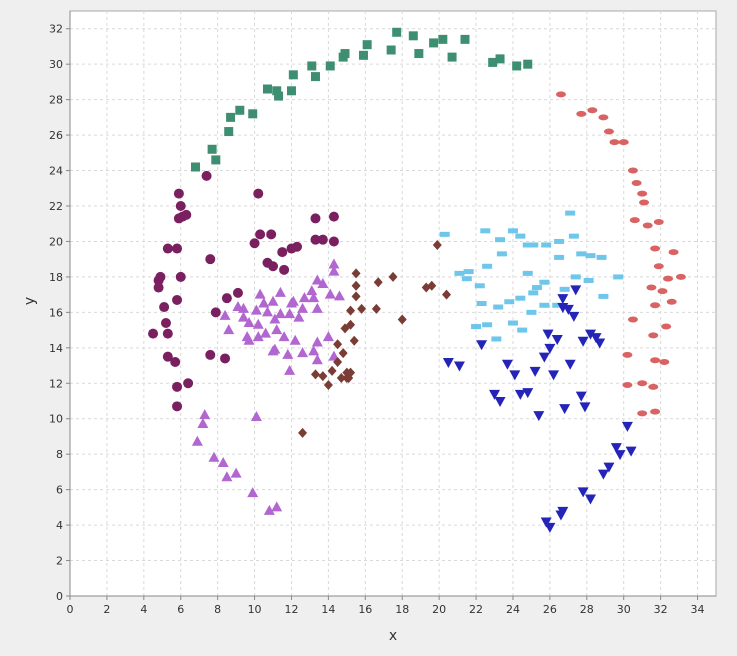 The image size is (737, 656). What do you see at coordinates (402, 609) in the screenshot?
I see `x-tick-label: 18` at bounding box center [402, 609].